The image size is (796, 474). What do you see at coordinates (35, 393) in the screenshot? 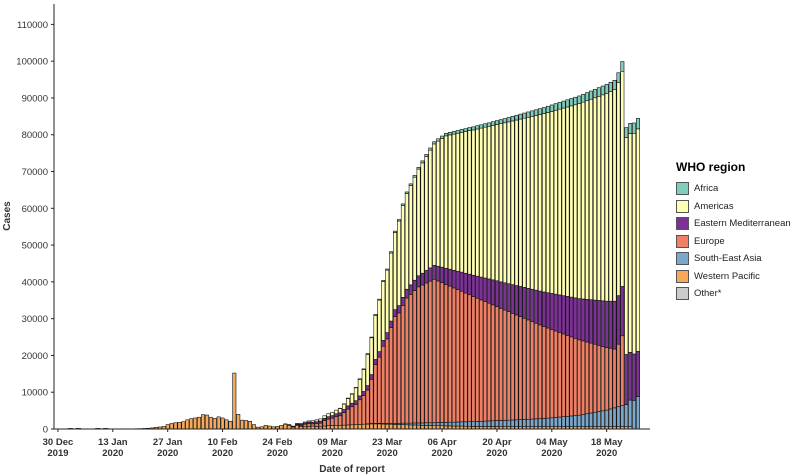
I see `y-tick-label-10000: 10000` at bounding box center [35, 393].